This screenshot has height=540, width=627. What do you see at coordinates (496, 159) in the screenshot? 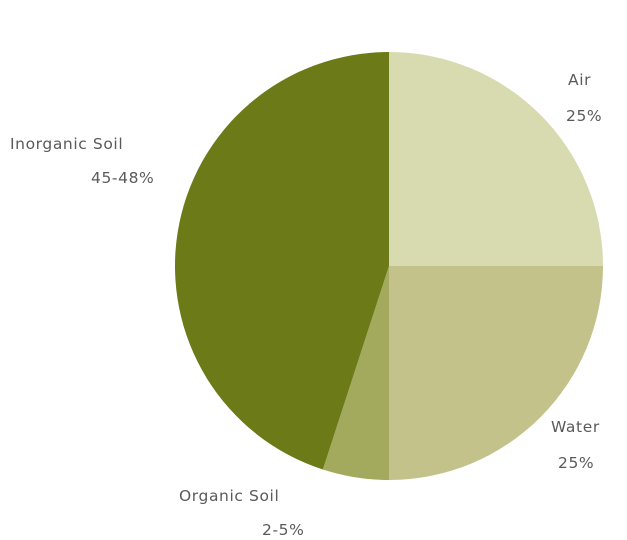
I see `pie-slice-air` at bounding box center [496, 159].